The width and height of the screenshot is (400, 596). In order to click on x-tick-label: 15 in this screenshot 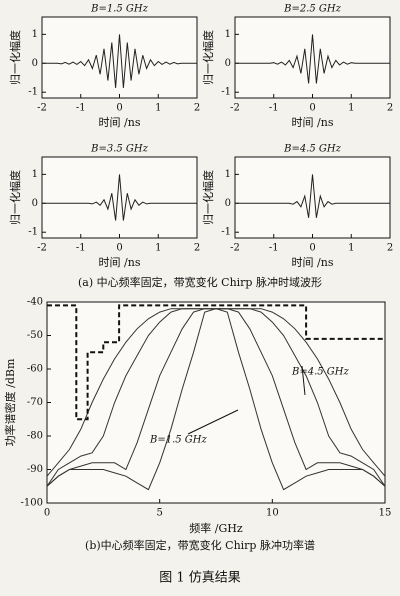, I will do `click(385, 513)`.